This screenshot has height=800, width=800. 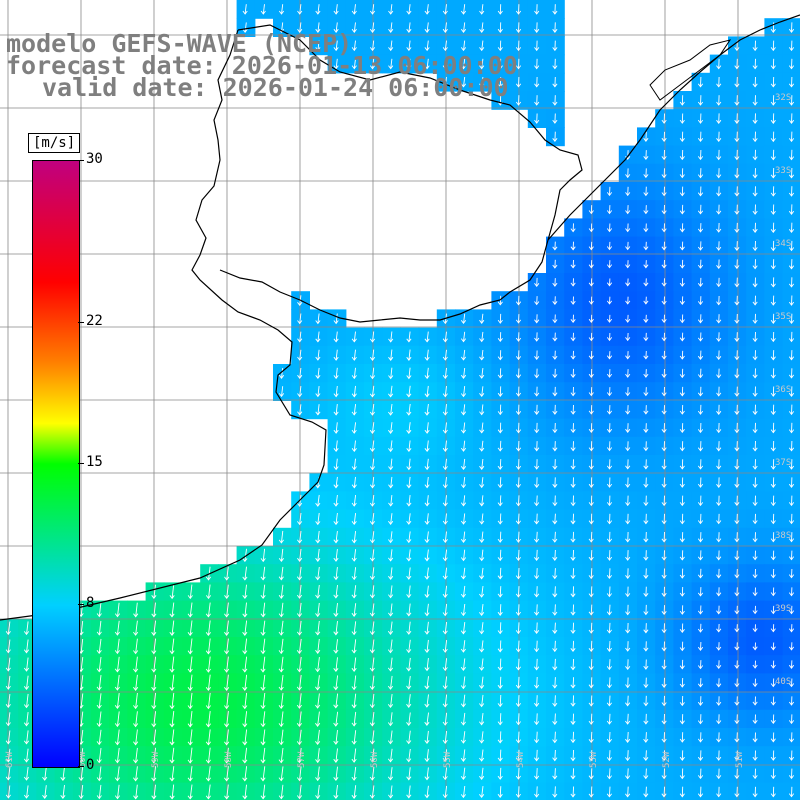 I want to click on title-valid-date: valid date: 2026-01-24 06:00:00, so click(x=275, y=87).